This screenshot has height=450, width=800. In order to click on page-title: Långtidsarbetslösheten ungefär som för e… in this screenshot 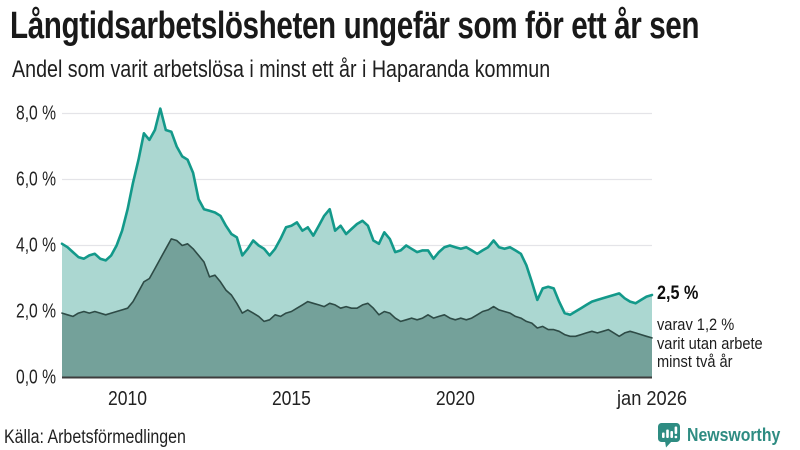, I will do `click(355, 26)`.